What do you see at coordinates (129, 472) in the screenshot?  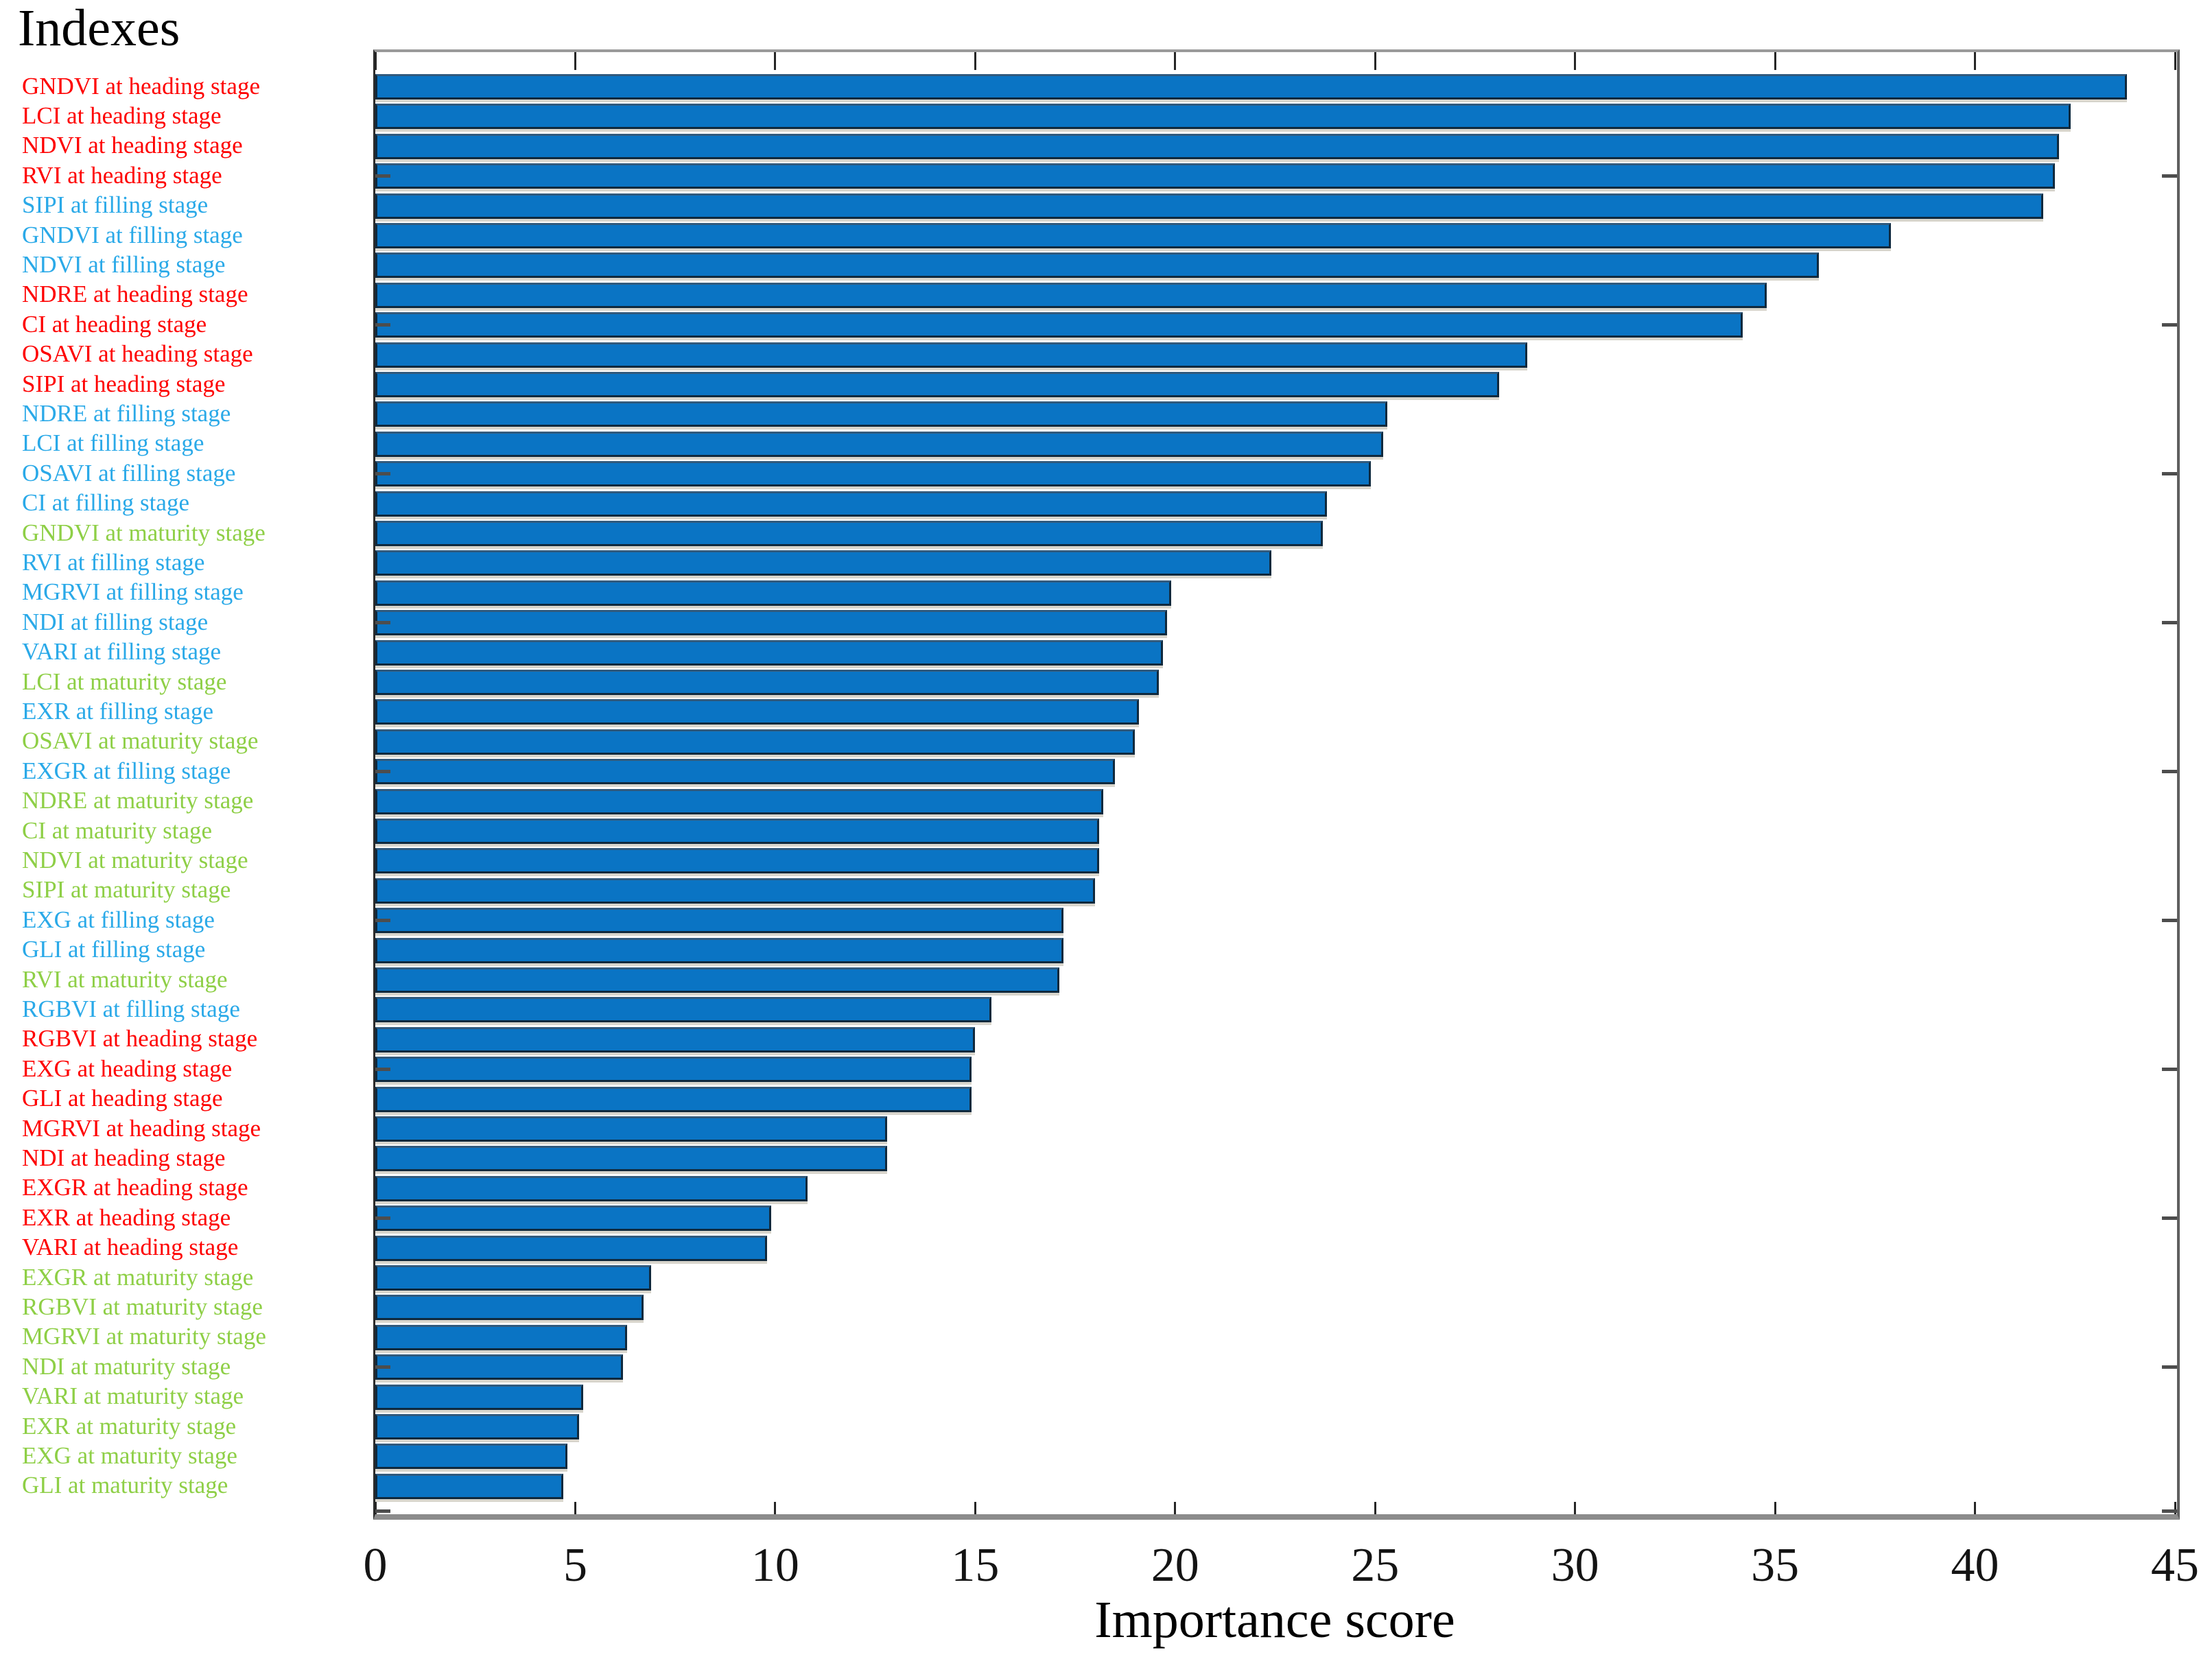 I see `y-axis-label: OSAVI at filling stage` at bounding box center [129, 472].